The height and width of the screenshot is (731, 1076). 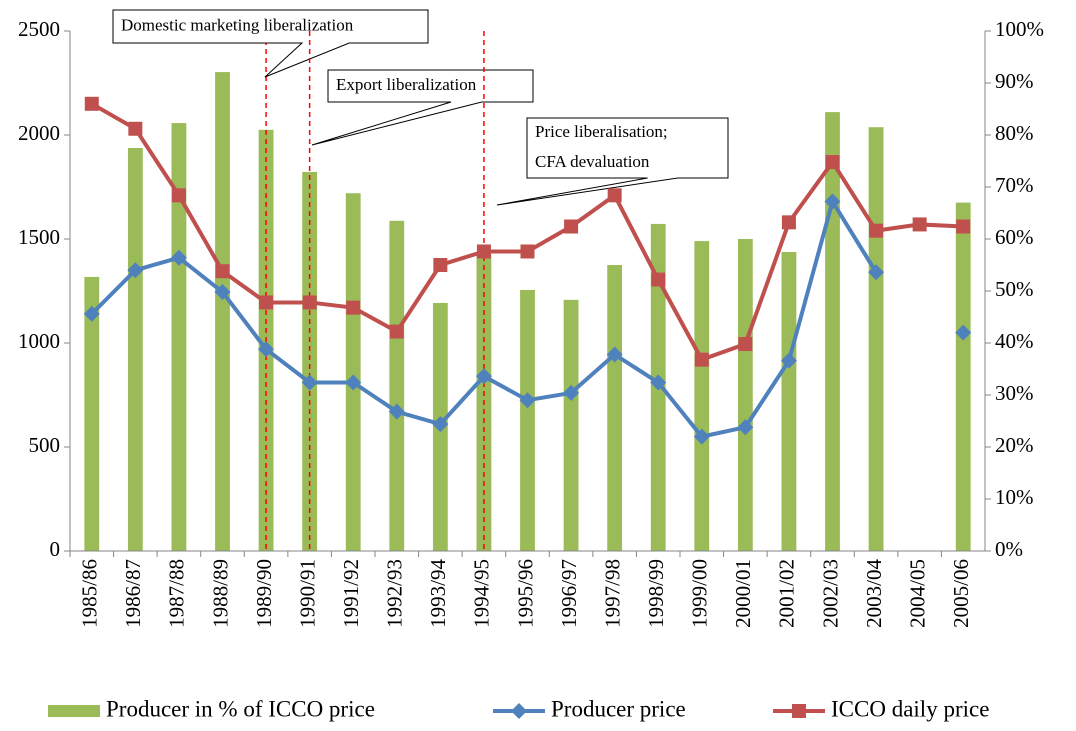 I want to click on x-tick-label: 1992/93, so click(x=395, y=593).